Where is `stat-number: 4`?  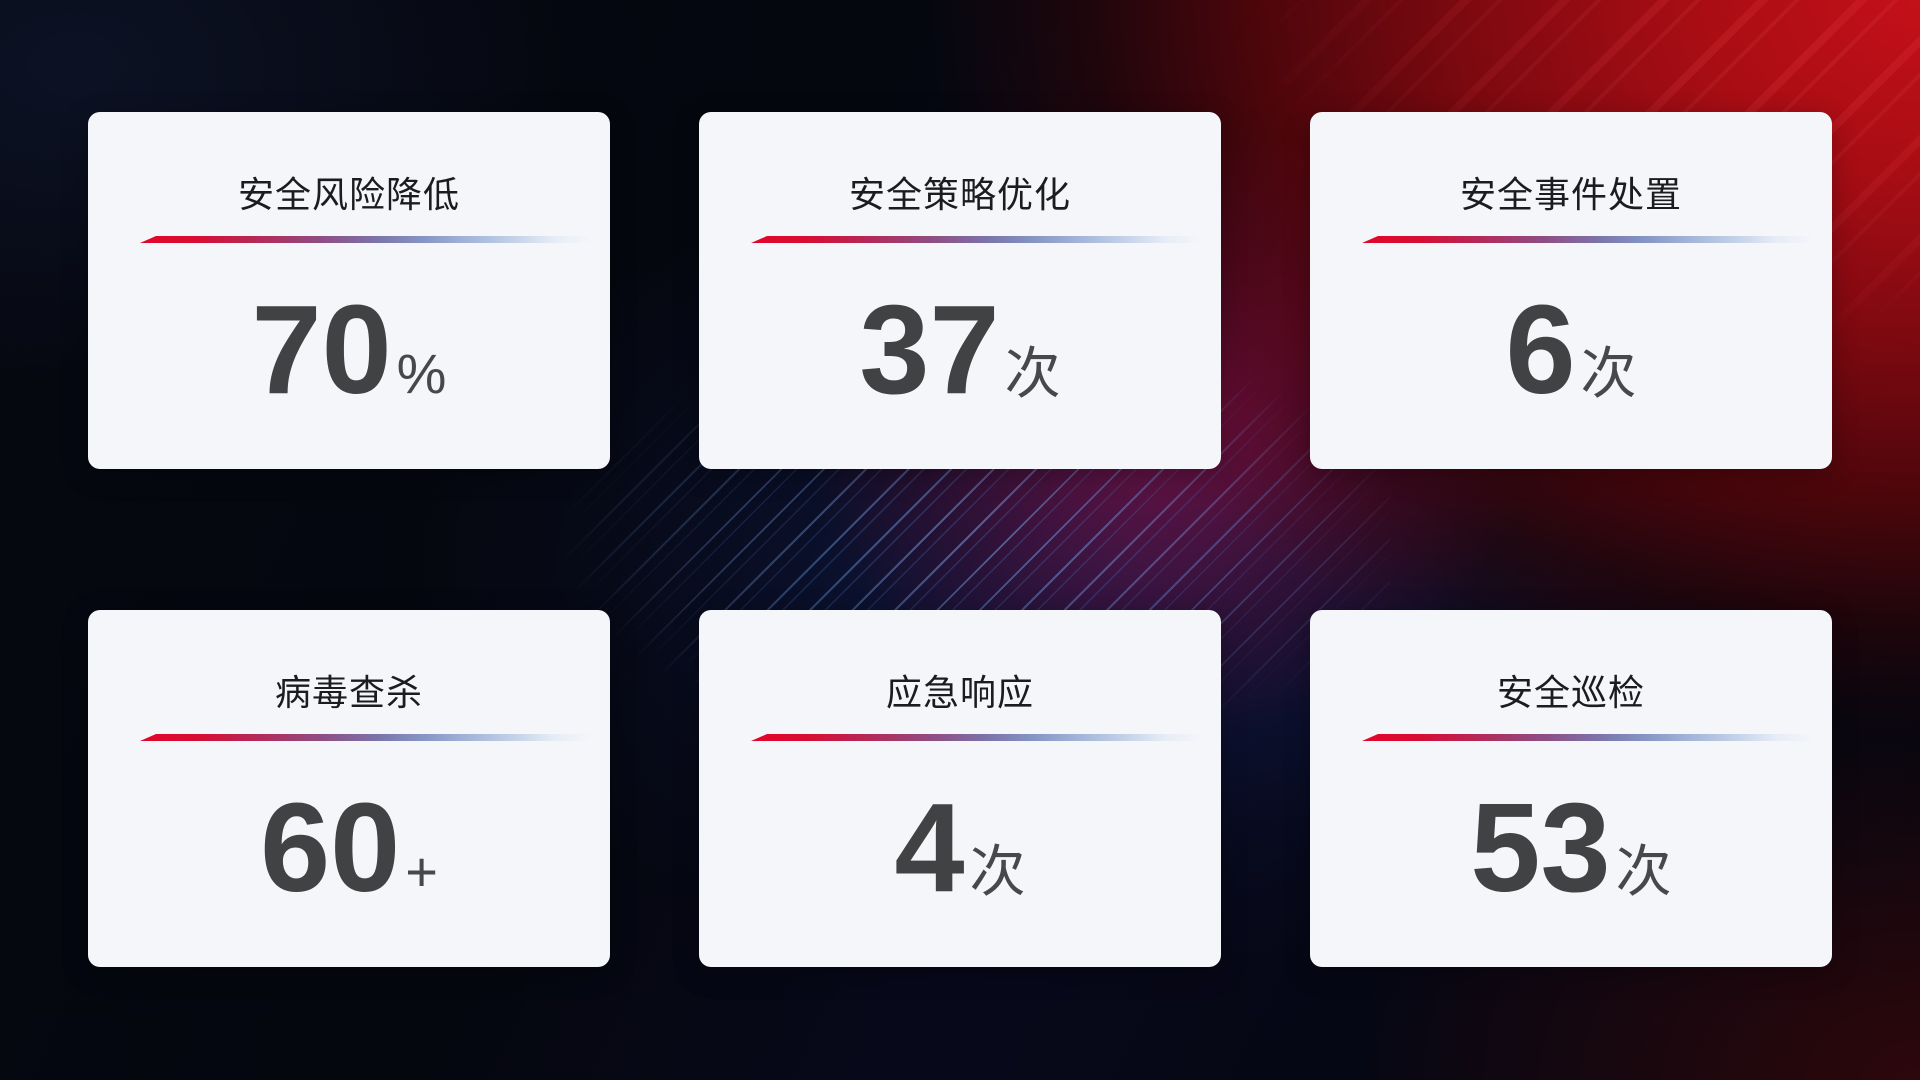
stat-number: 4 is located at coordinates (929, 847).